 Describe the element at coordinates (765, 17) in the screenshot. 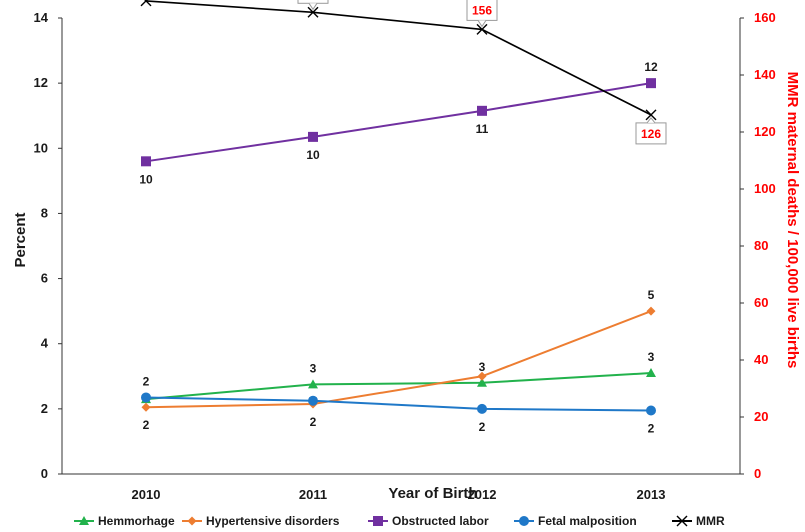

I see `right-tick-label: 160` at that location.